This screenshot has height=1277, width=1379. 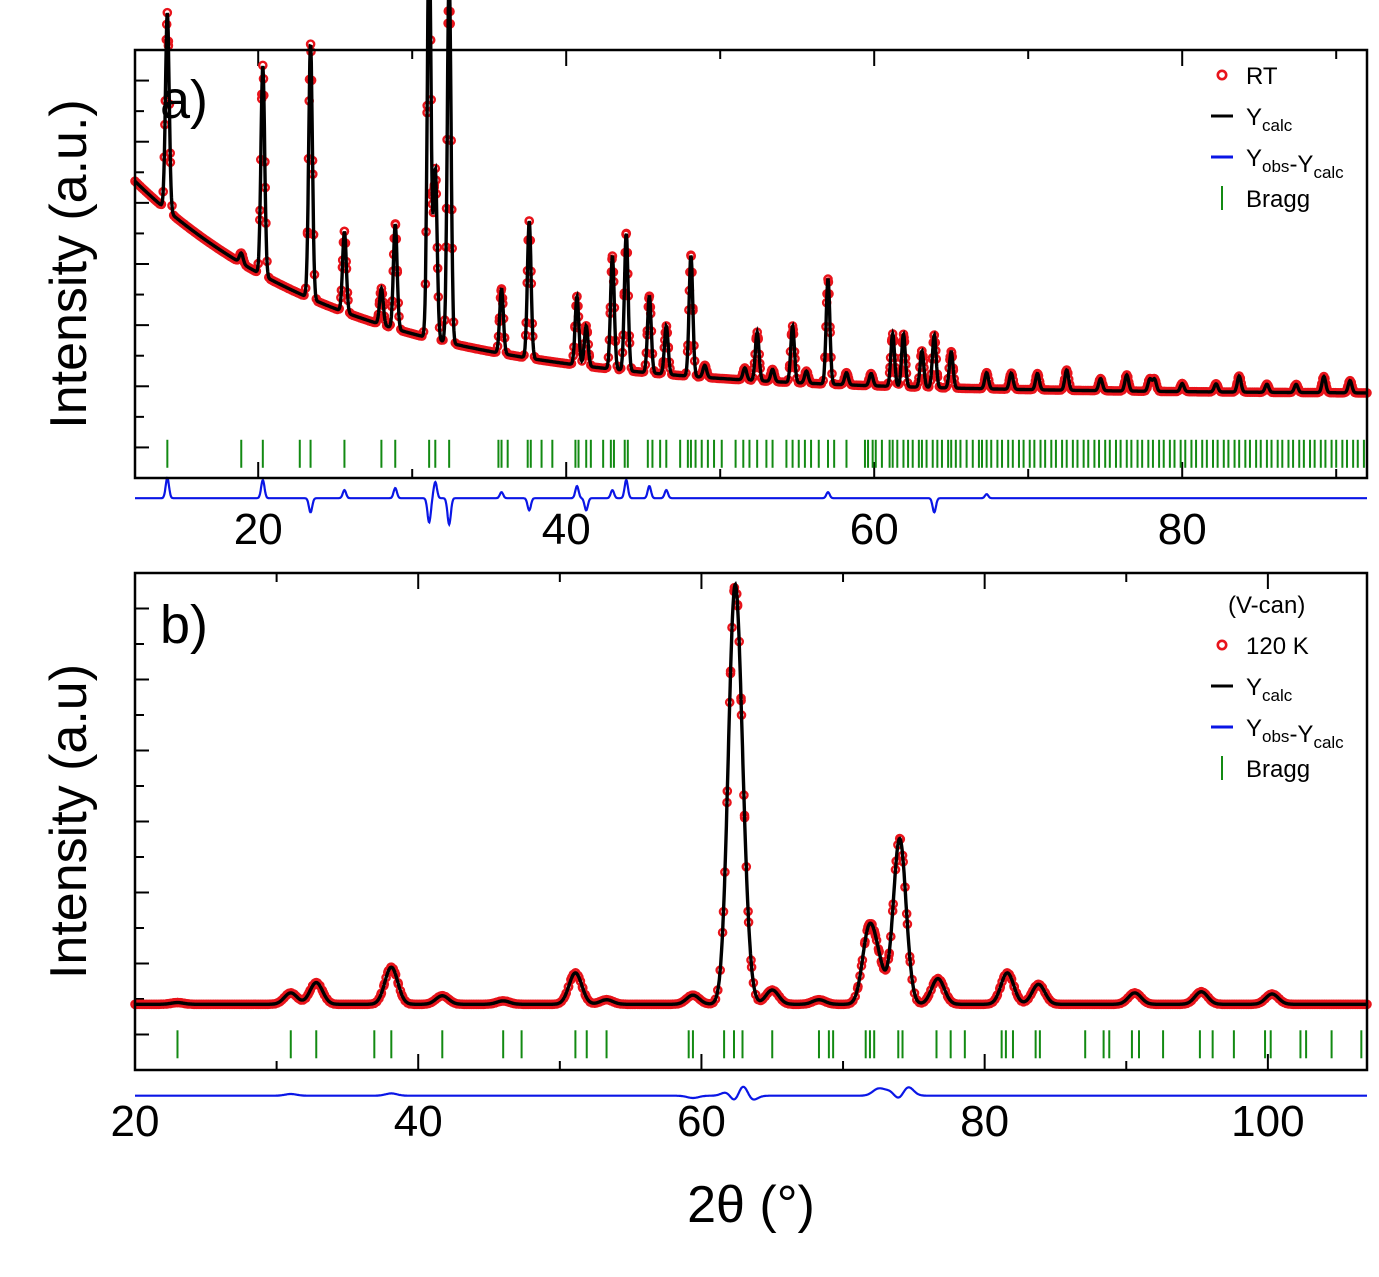 I want to click on panel-a-x-tick-labels: 20 40 60 80, so click(x=720, y=529).